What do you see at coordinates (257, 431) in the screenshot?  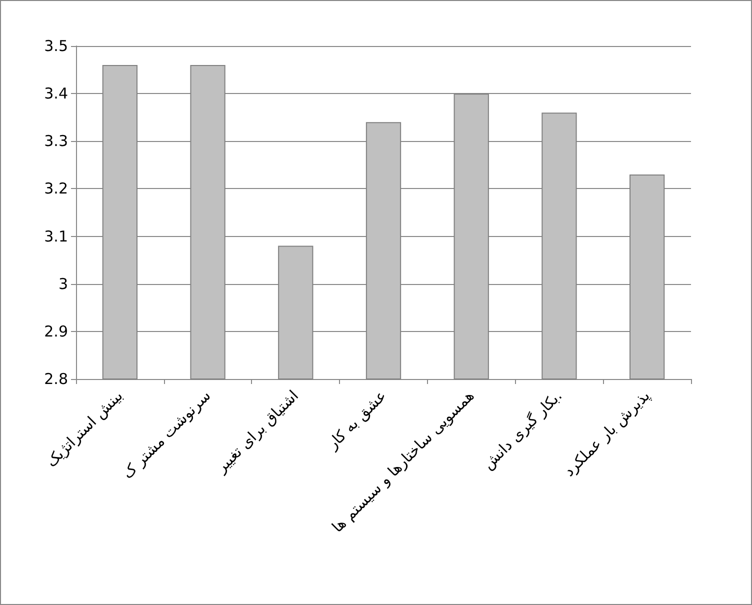 I see `x-tick-label: اشتیاق برای تغییر` at bounding box center [257, 431].